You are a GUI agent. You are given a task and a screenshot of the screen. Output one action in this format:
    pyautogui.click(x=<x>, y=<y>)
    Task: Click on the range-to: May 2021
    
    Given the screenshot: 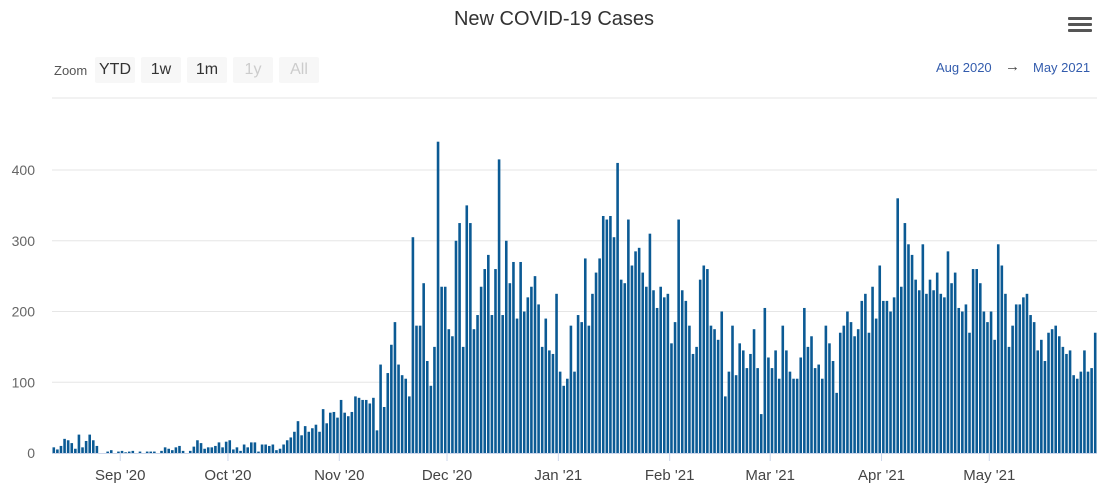 What is the action you would take?
    pyautogui.click(x=1062, y=67)
    